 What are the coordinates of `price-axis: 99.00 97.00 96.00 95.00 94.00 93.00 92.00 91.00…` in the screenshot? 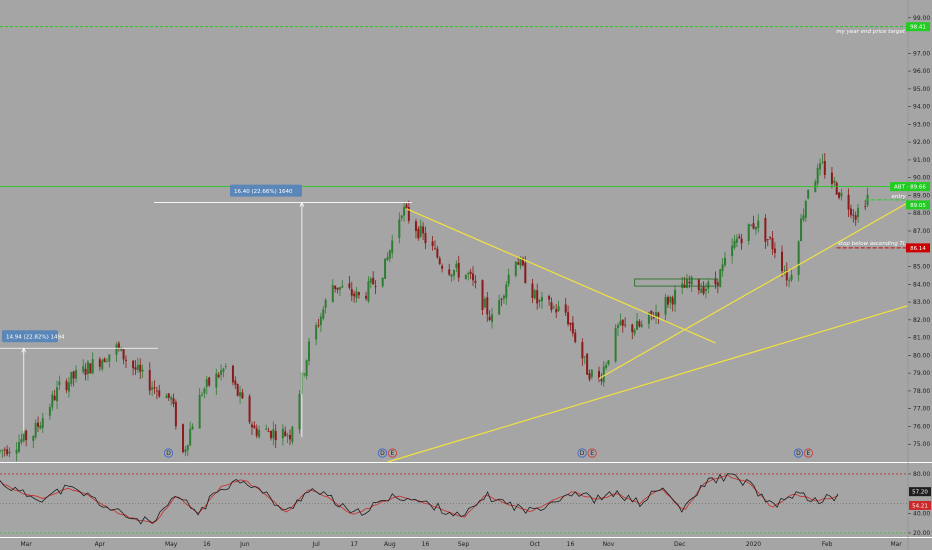 It's located at (910, 275).